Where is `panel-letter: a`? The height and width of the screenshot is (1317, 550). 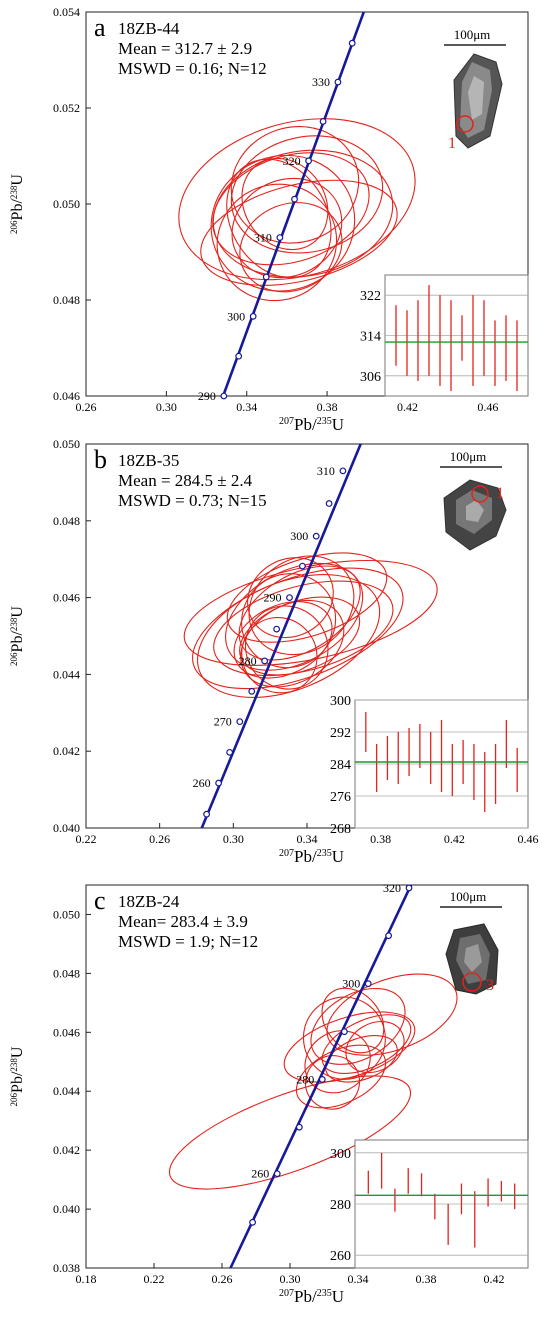
panel-letter: a is located at coordinates (100, 27).